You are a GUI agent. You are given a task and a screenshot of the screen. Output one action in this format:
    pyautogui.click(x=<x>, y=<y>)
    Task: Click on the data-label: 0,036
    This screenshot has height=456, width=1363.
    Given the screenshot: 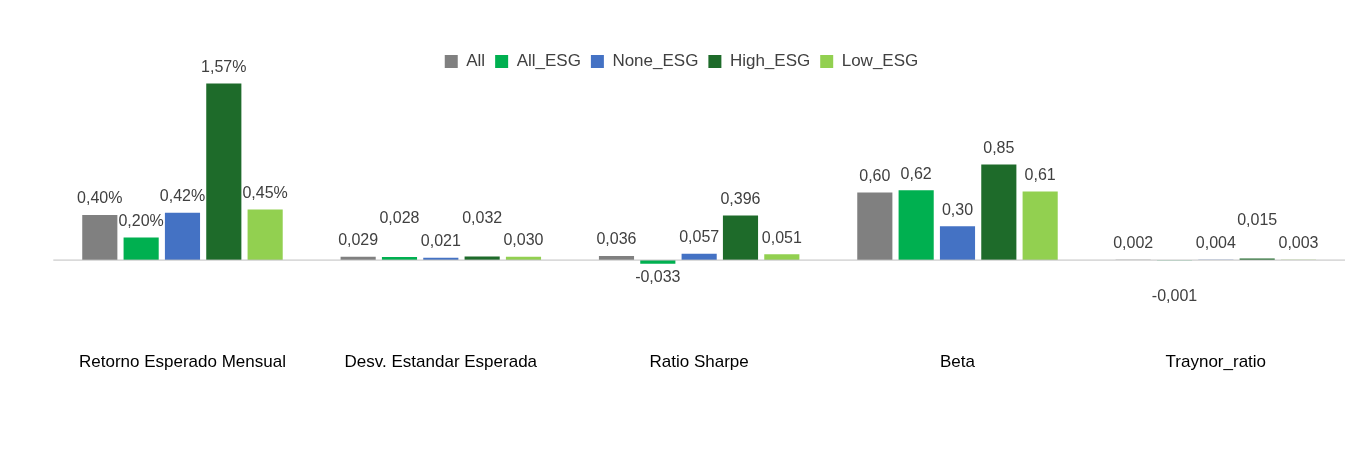 What is the action you would take?
    pyautogui.click(x=616, y=239)
    